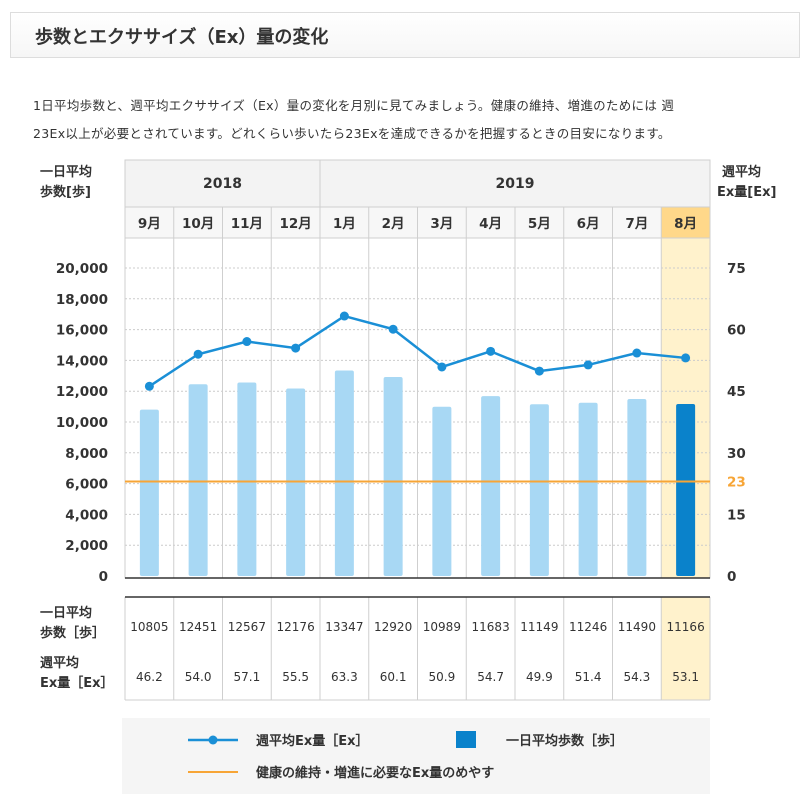 The image size is (802, 802). What do you see at coordinates (588, 224) in the screenshot?
I see `month-label: 6月` at bounding box center [588, 224].